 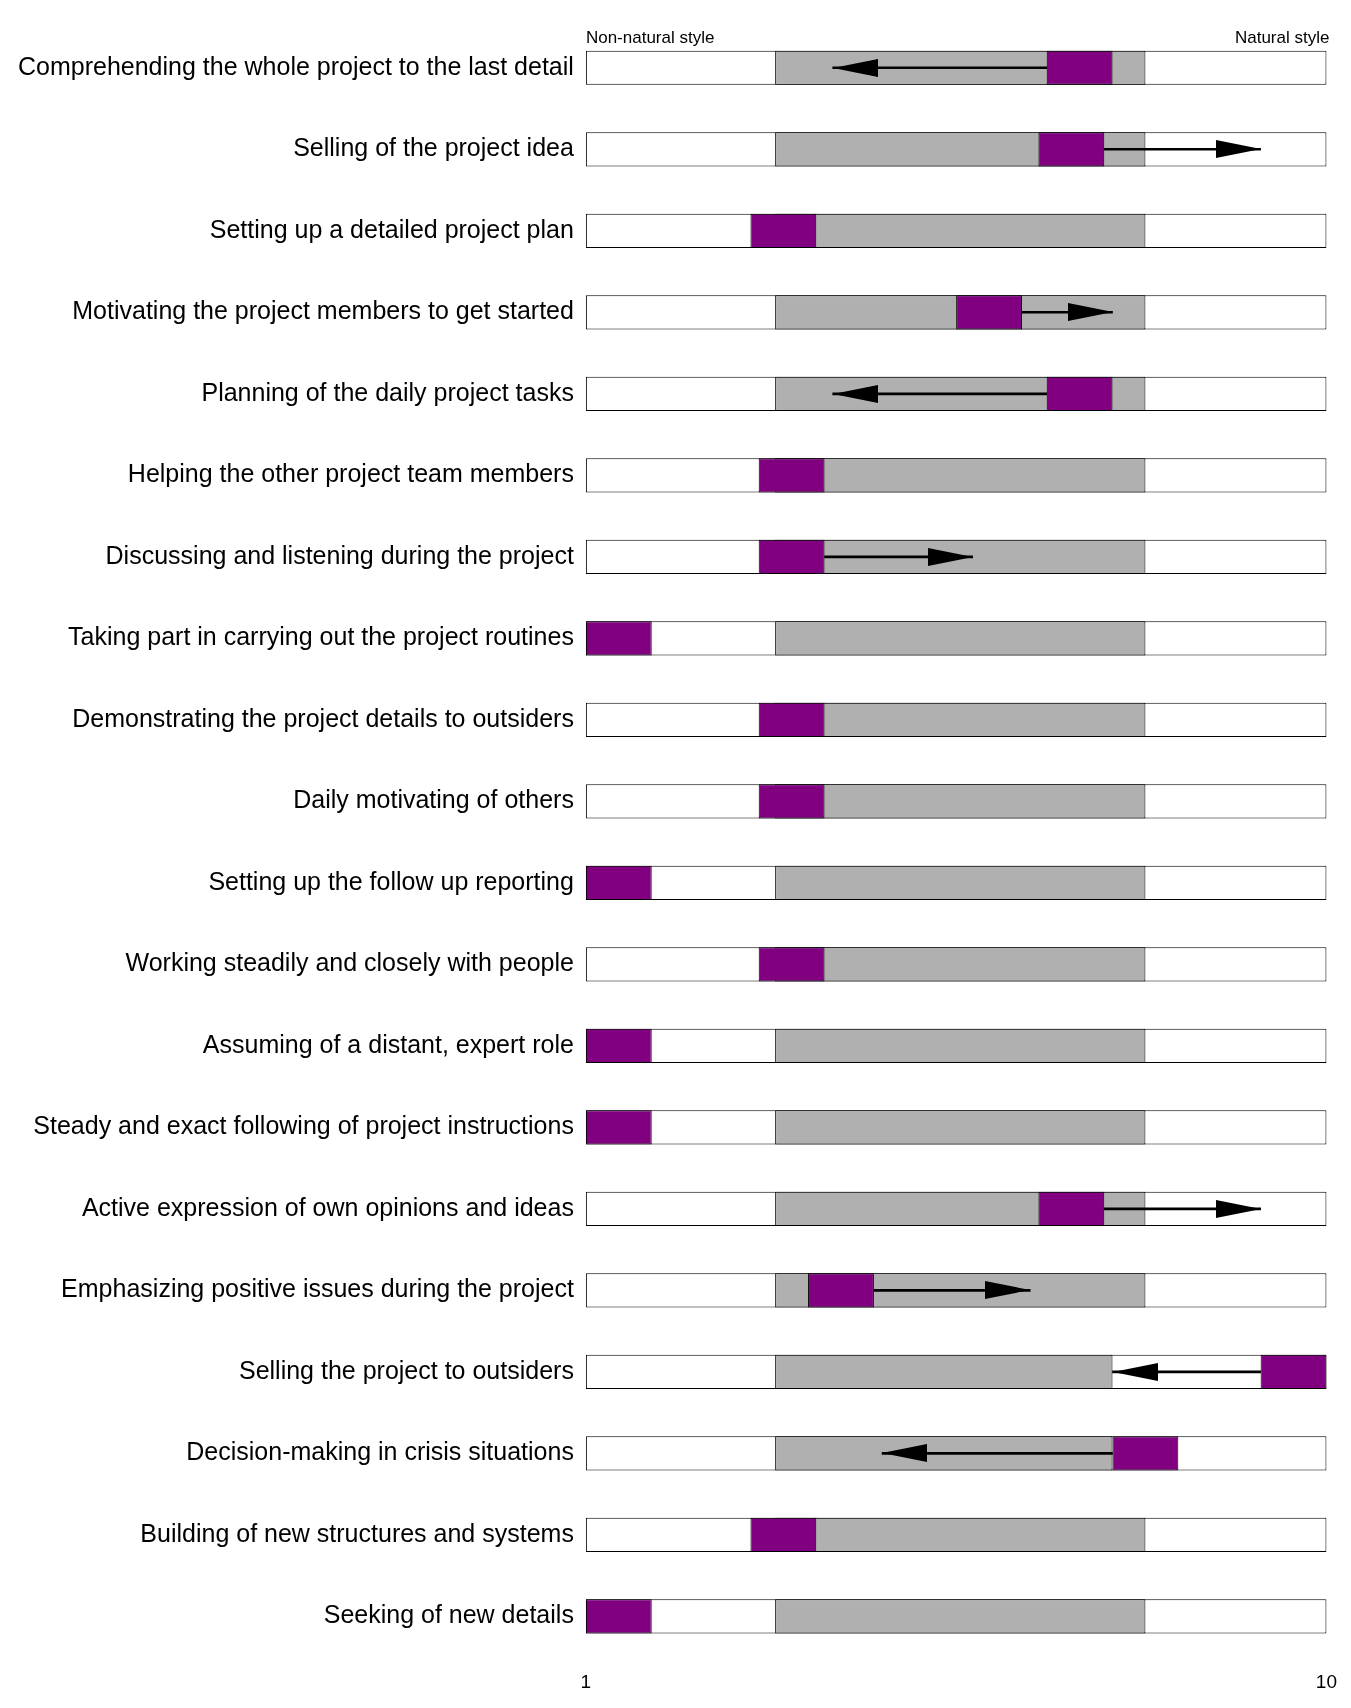 What do you see at coordinates (1282, 37) in the screenshot?
I see `annotation: Natural style` at bounding box center [1282, 37].